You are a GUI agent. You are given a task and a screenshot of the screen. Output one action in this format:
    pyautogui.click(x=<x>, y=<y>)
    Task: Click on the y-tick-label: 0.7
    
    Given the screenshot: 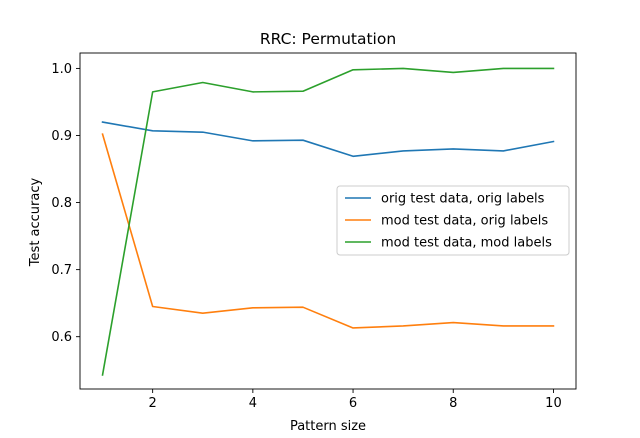 What is the action you would take?
    pyautogui.click(x=61, y=270)
    